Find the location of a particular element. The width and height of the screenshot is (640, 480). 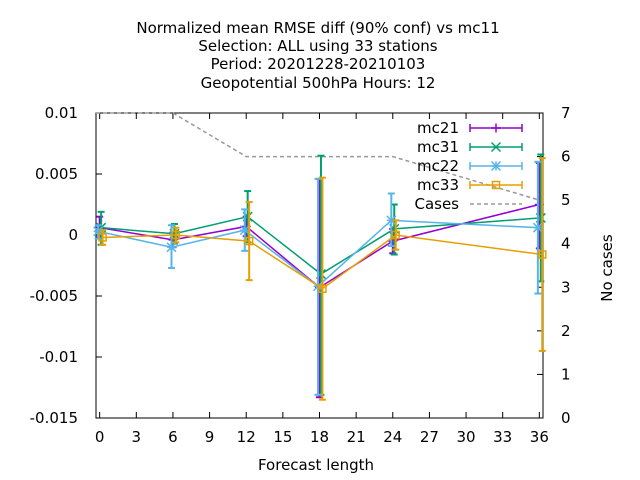

x-axis-label: Forecast length is located at coordinates (316, 465).